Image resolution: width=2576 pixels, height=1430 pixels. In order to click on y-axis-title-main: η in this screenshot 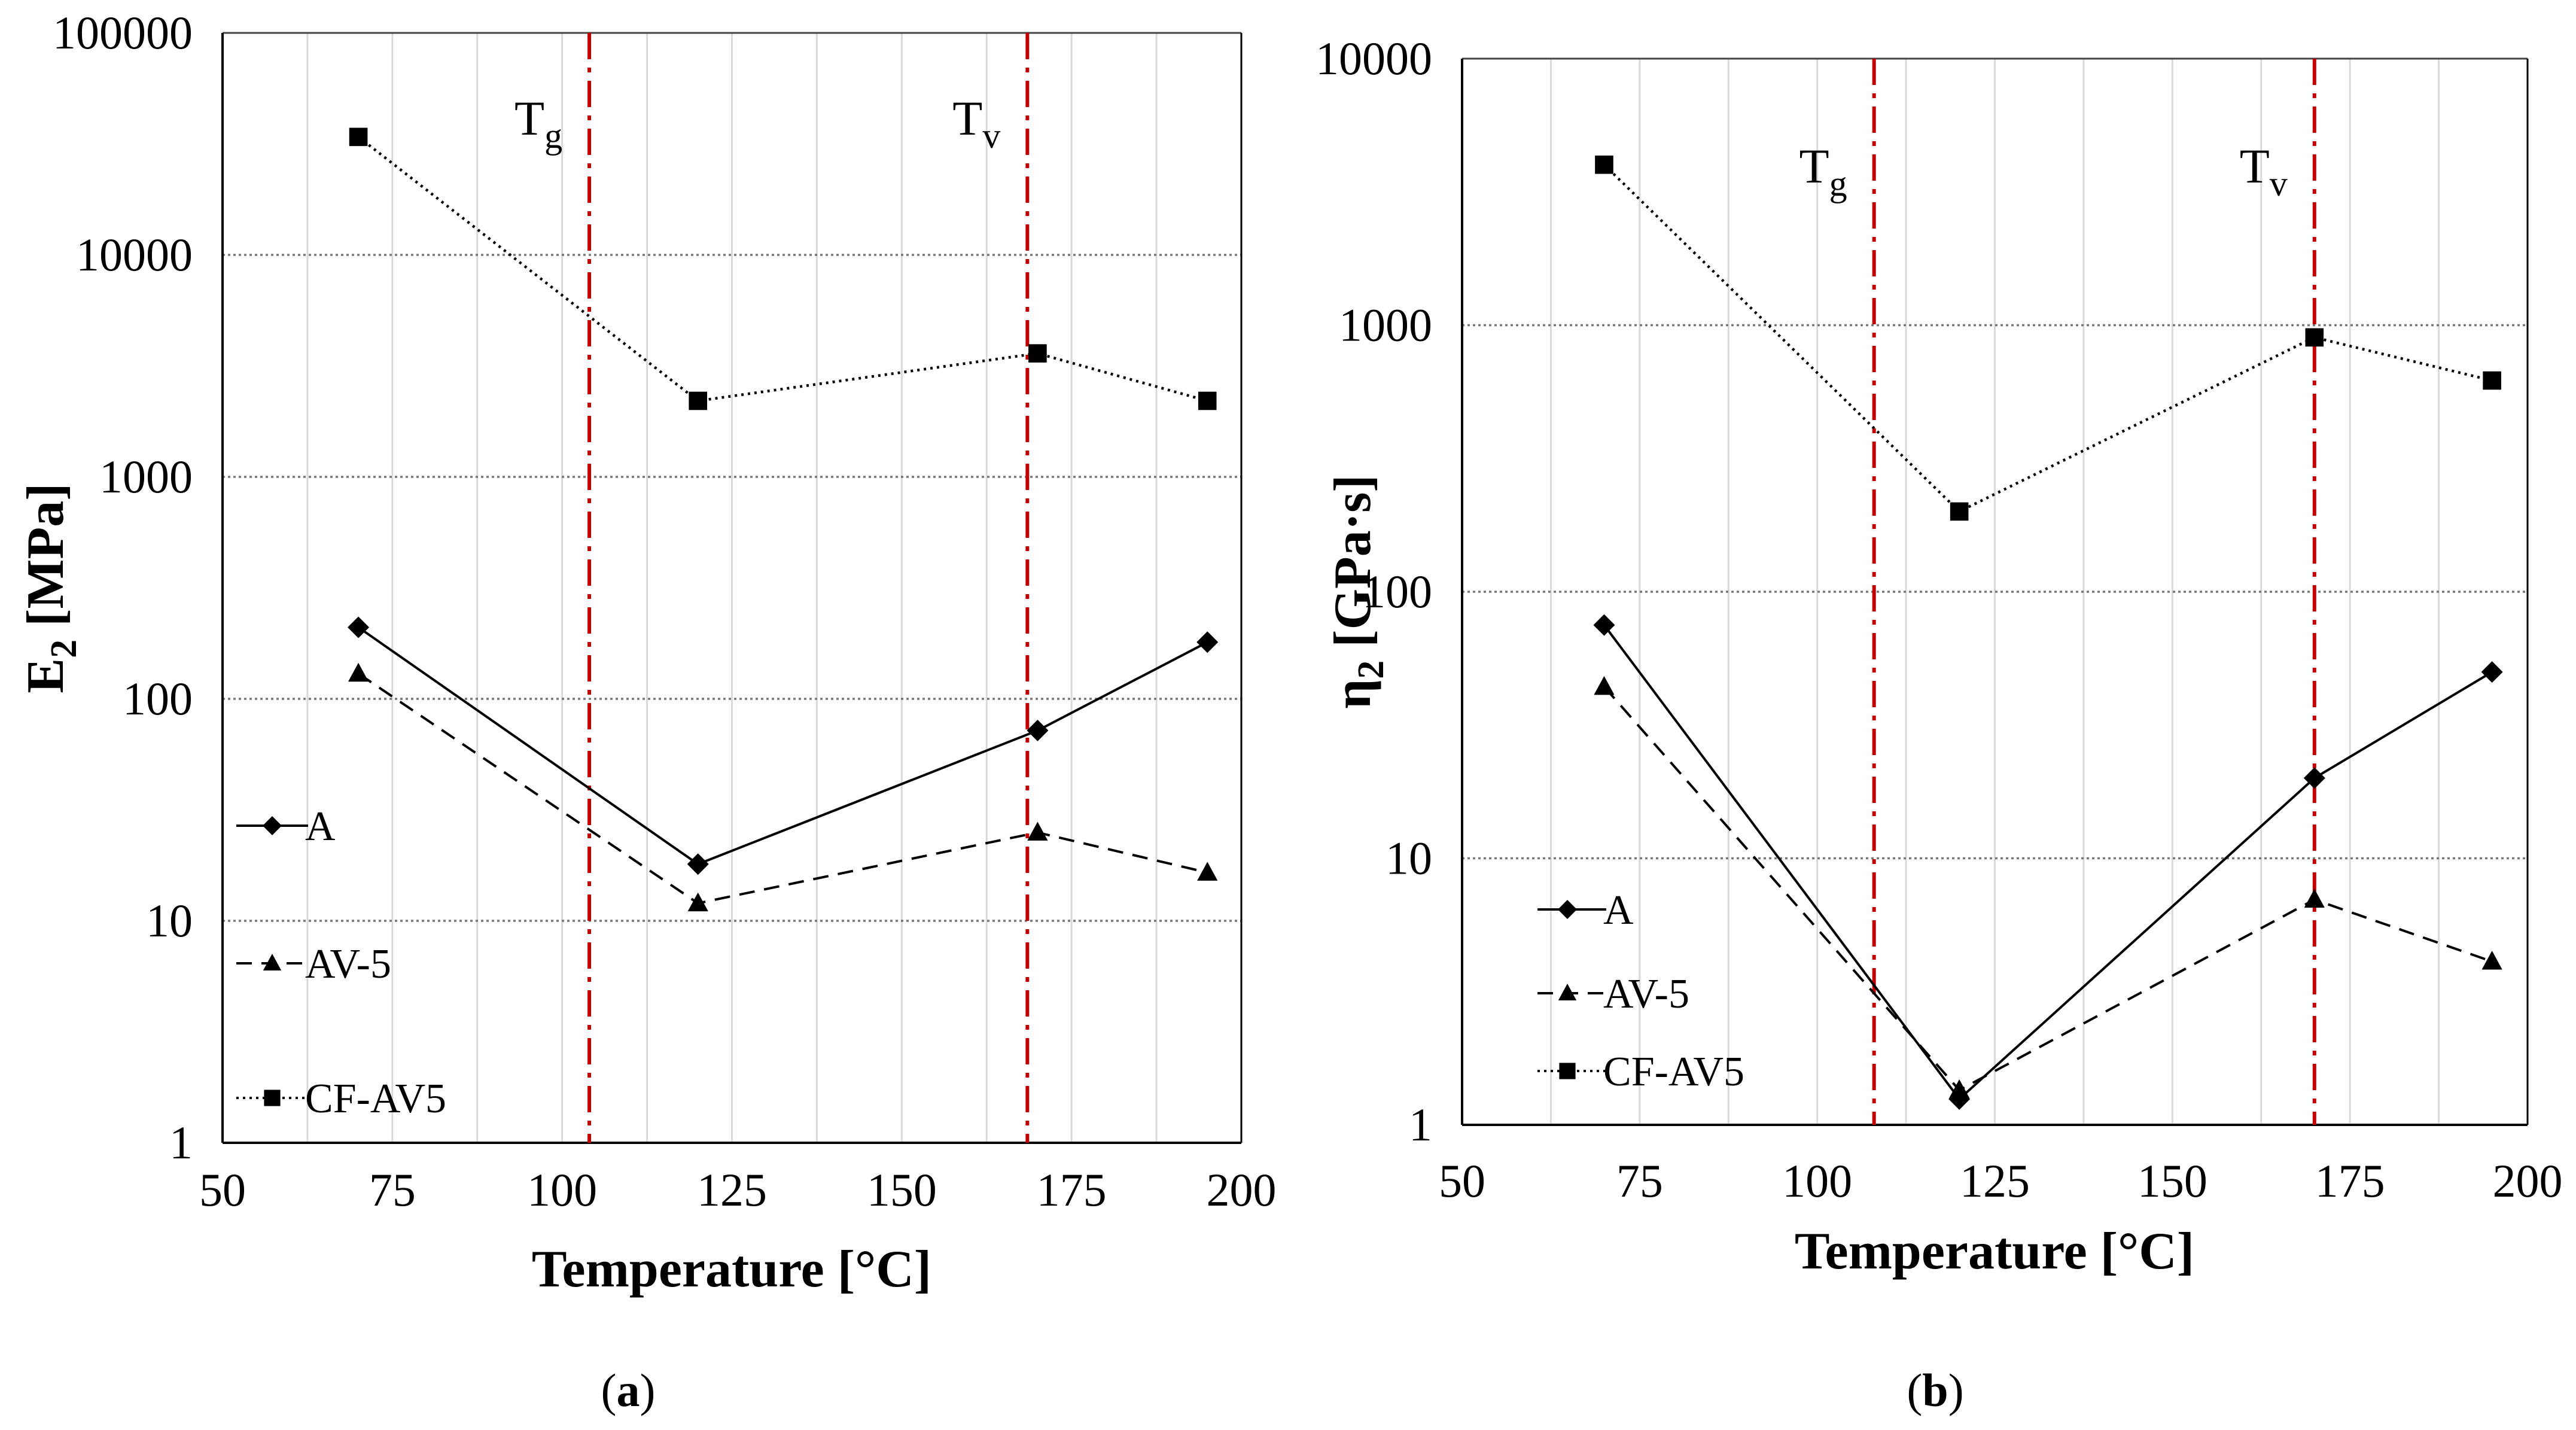, I will do `click(1353, 694)`.